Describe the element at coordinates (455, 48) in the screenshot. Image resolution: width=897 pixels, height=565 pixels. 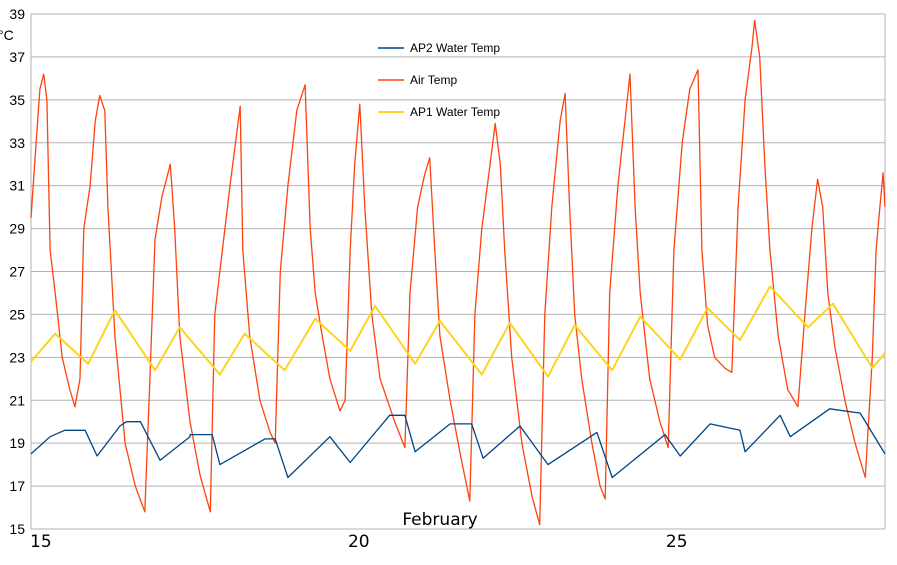
I see `legend-label: AP2 Water Temp` at that location.